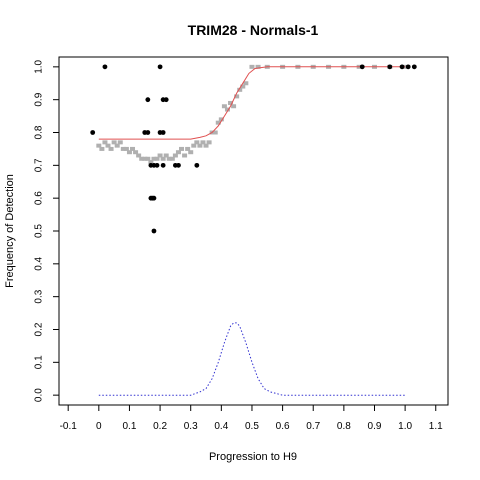  What do you see at coordinates (39, 66) in the screenshot?
I see `y-tick-label: 1.0` at bounding box center [39, 66].